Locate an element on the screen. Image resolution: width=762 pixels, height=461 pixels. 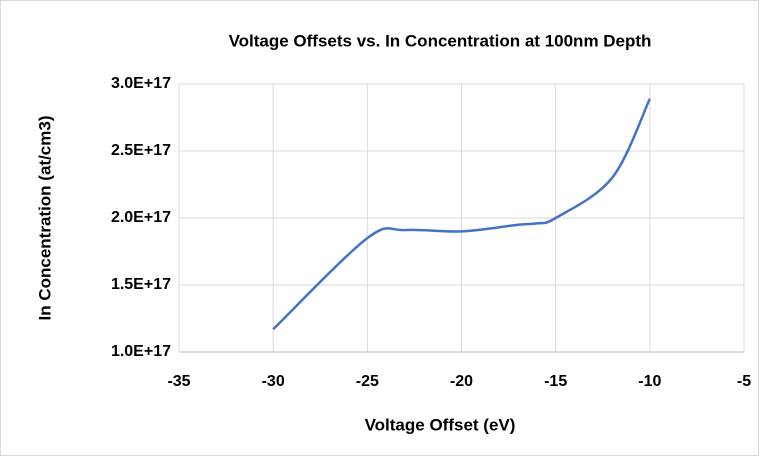
x-tick-label: -25 is located at coordinates (367, 381).